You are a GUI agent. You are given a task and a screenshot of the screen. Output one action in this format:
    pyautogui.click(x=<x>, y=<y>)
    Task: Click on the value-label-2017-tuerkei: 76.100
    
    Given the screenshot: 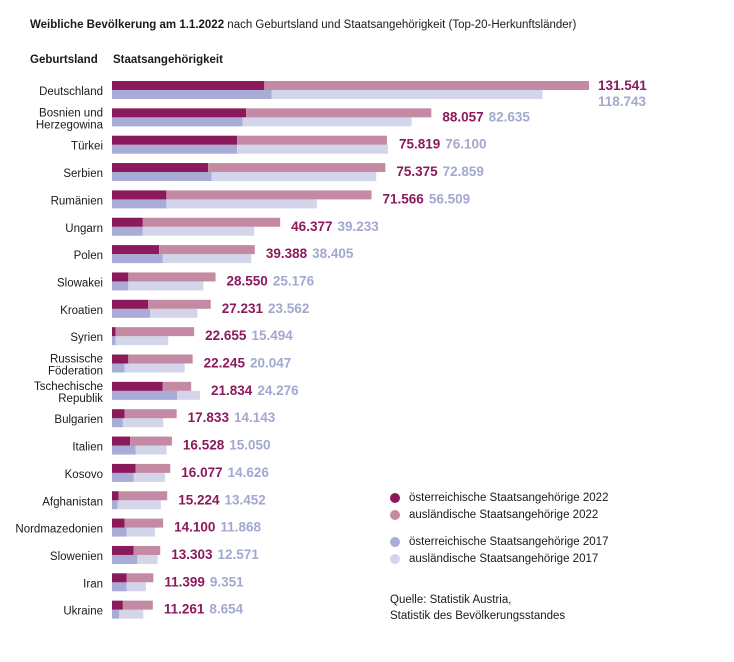 What is the action you would take?
    pyautogui.click(x=465, y=144)
    